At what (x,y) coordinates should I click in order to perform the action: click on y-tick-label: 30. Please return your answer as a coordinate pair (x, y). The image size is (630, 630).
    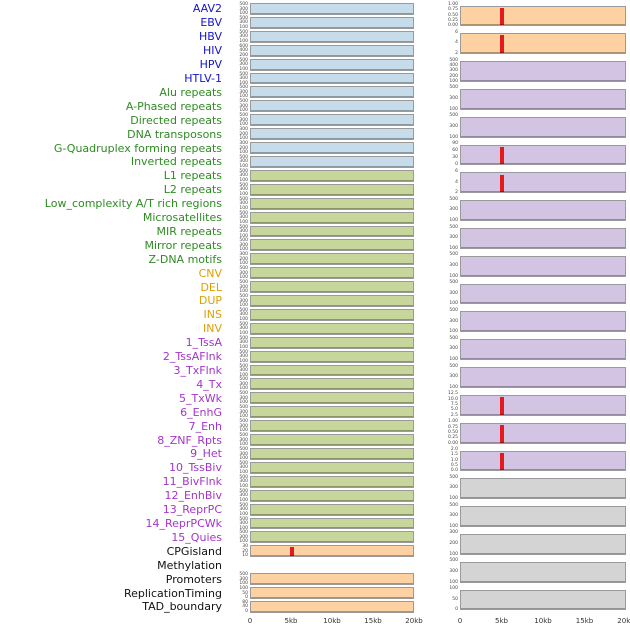
    Looking at the image, I should click on (245, 547).